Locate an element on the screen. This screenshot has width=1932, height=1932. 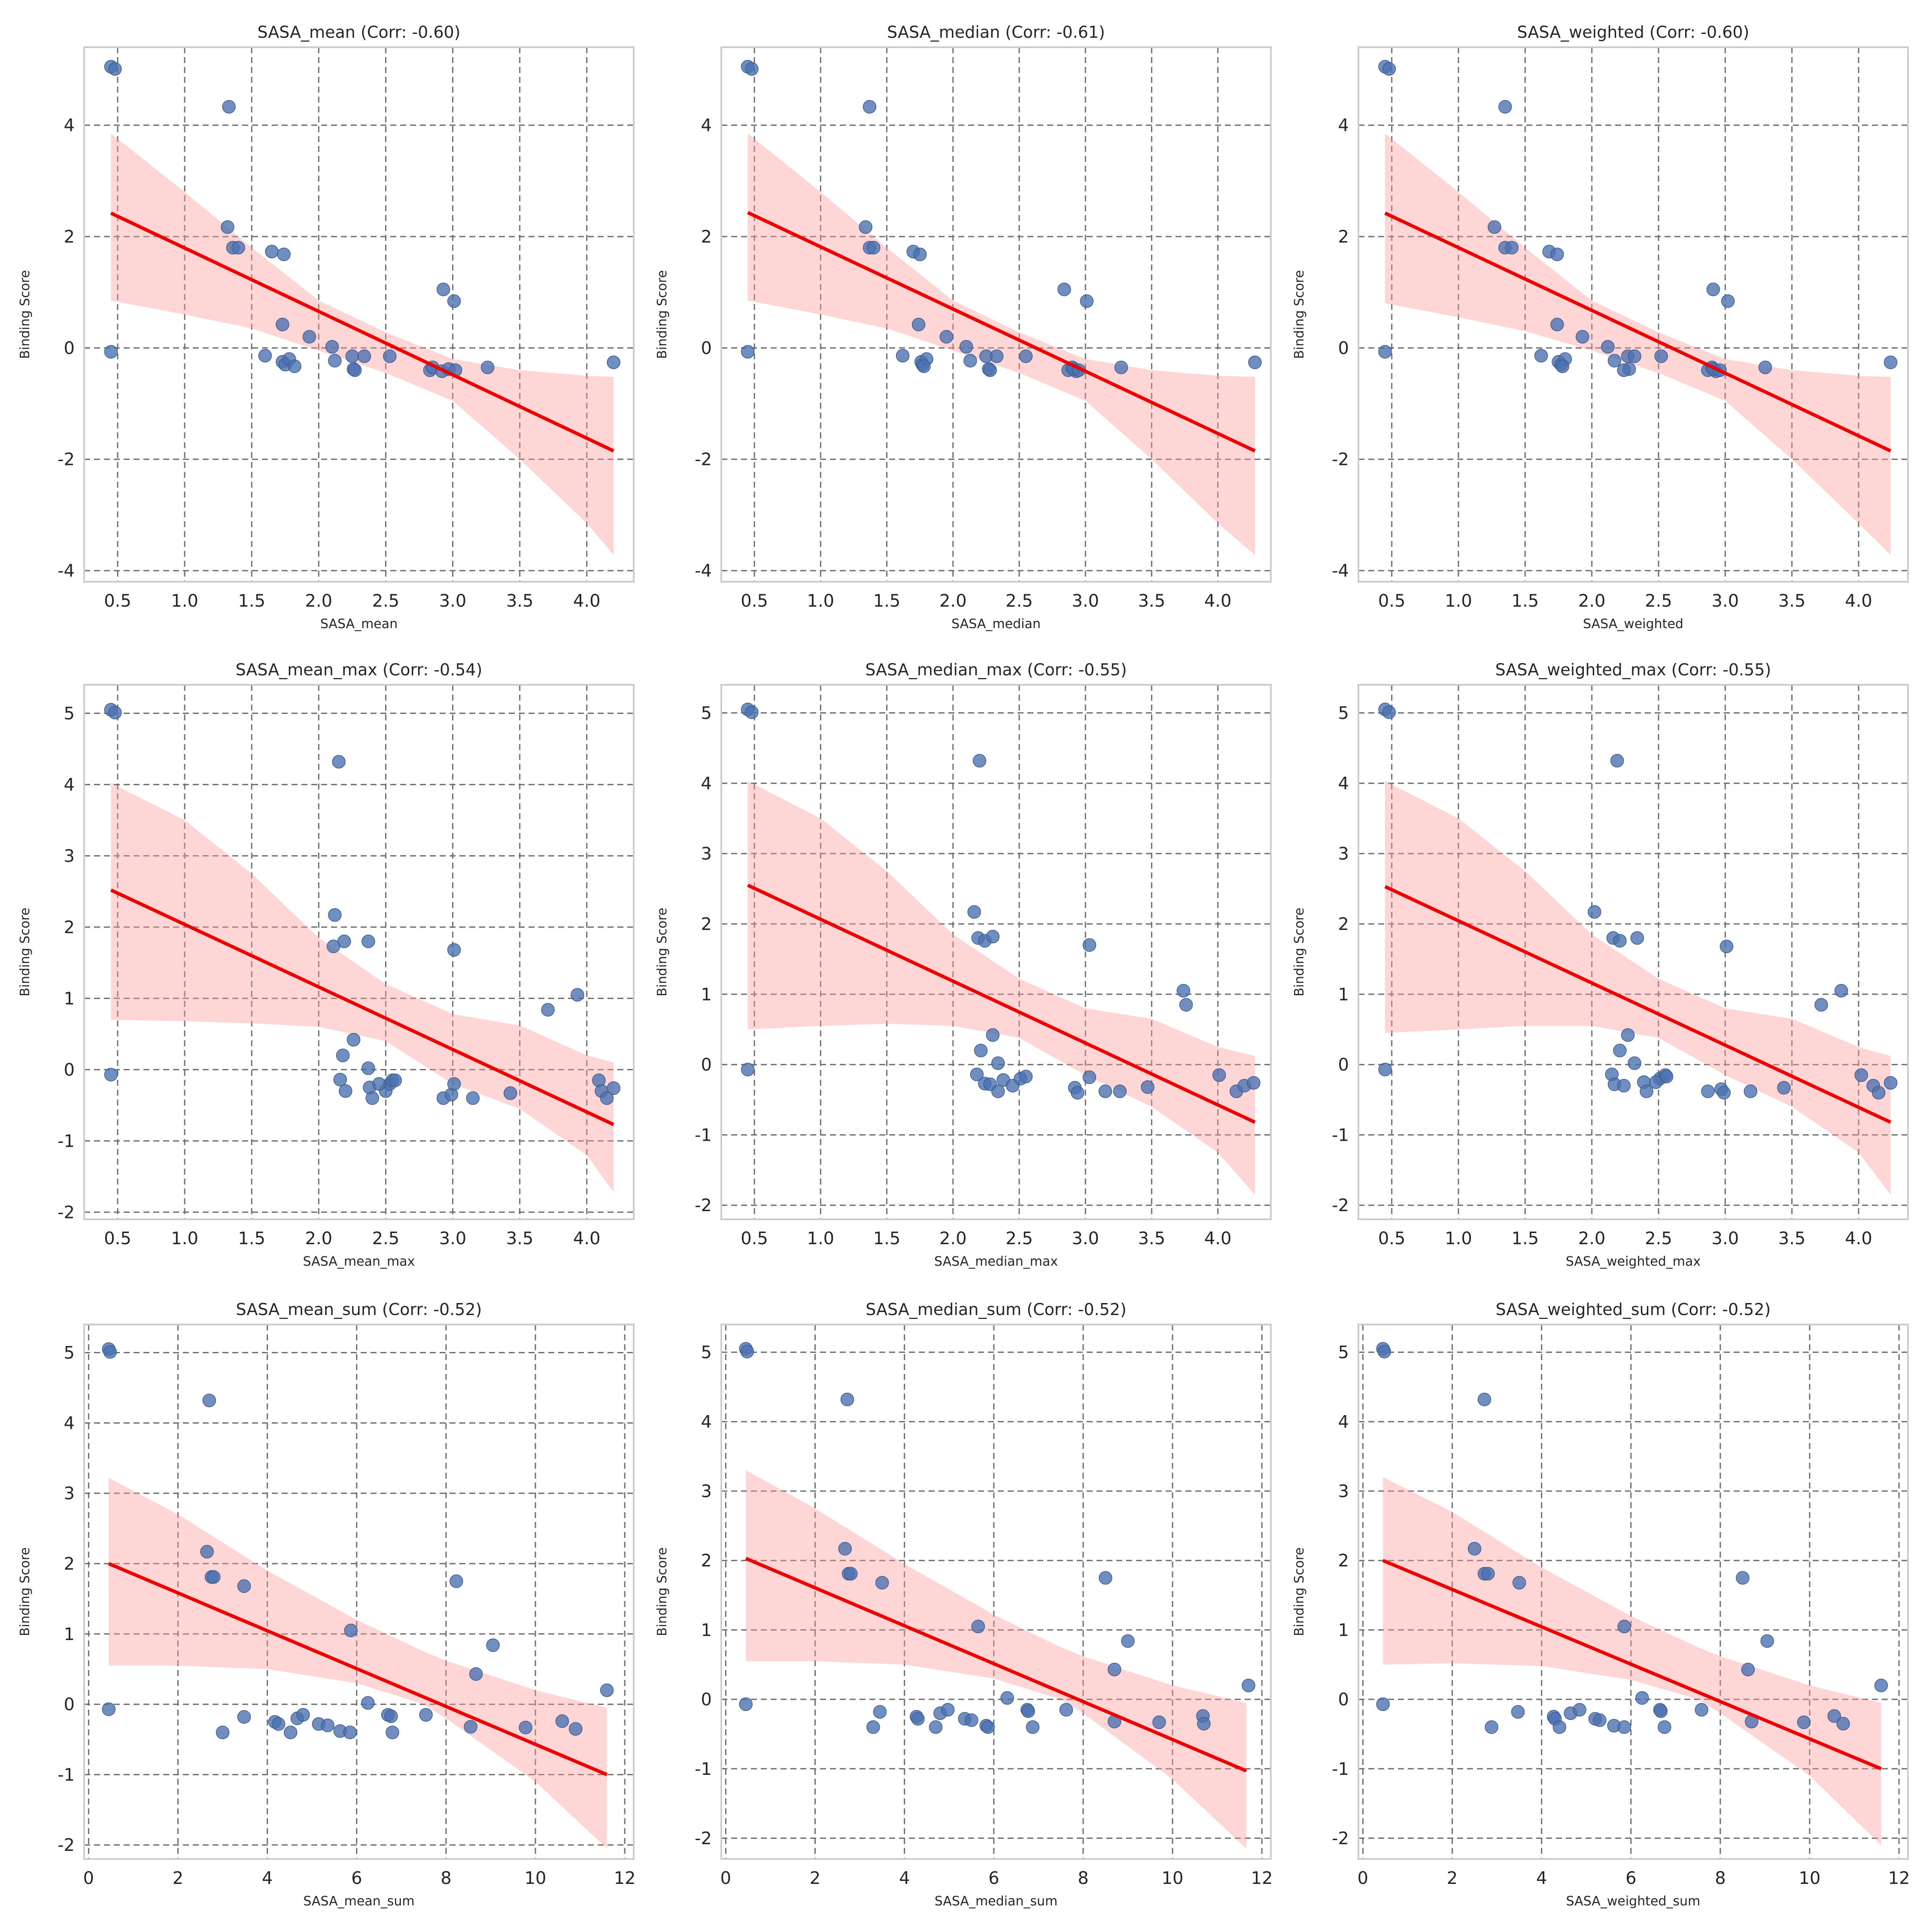
x-tick-label: 2 is located at coordinates (1452, 1878).